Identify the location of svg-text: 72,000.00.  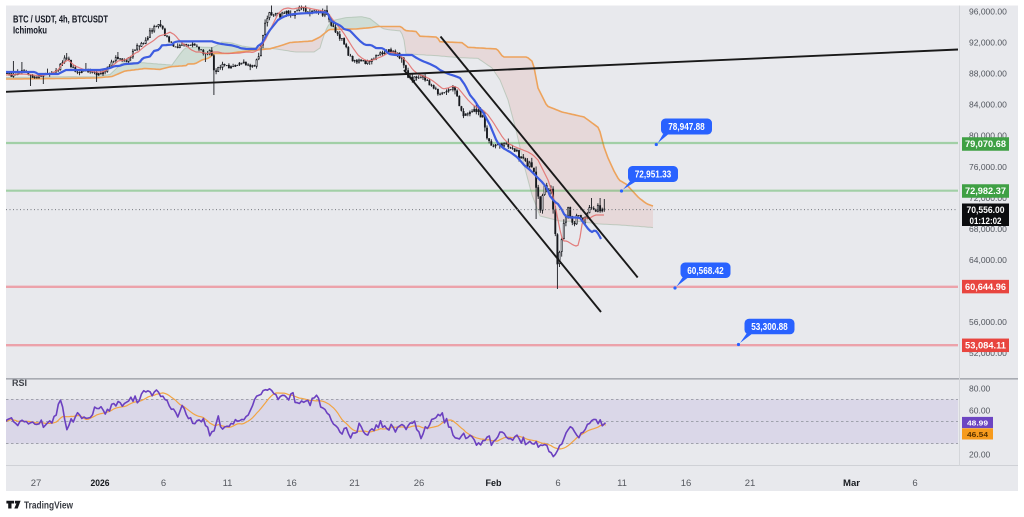
(988, 198).